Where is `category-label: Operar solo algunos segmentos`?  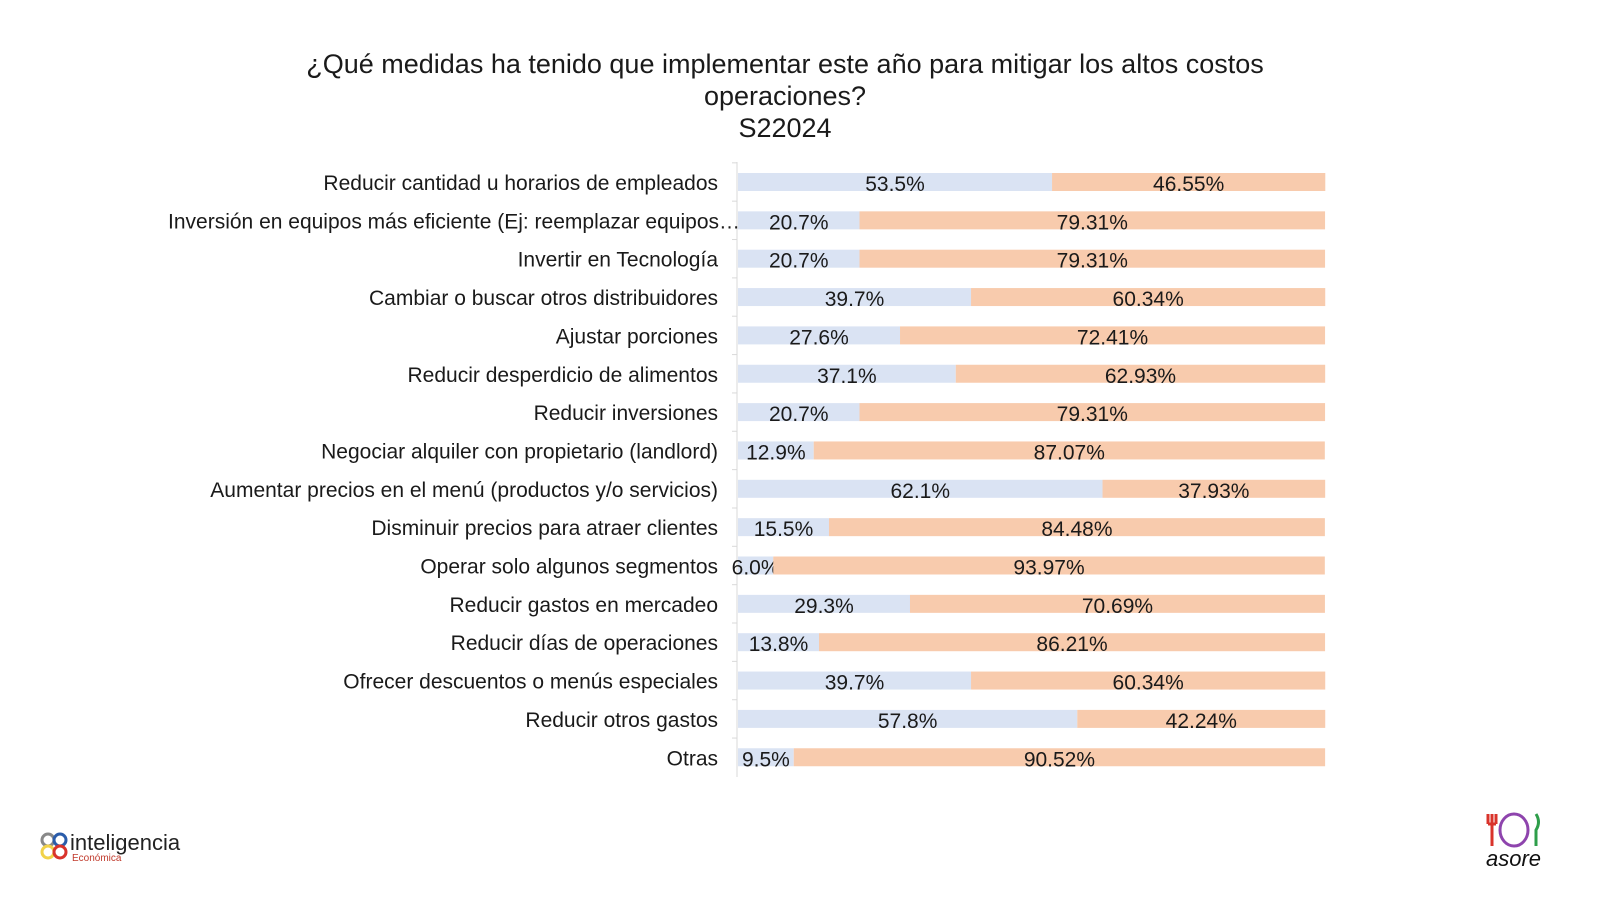
category-label: Operar solo algunos segmentos is located at coordinates (569, 567).